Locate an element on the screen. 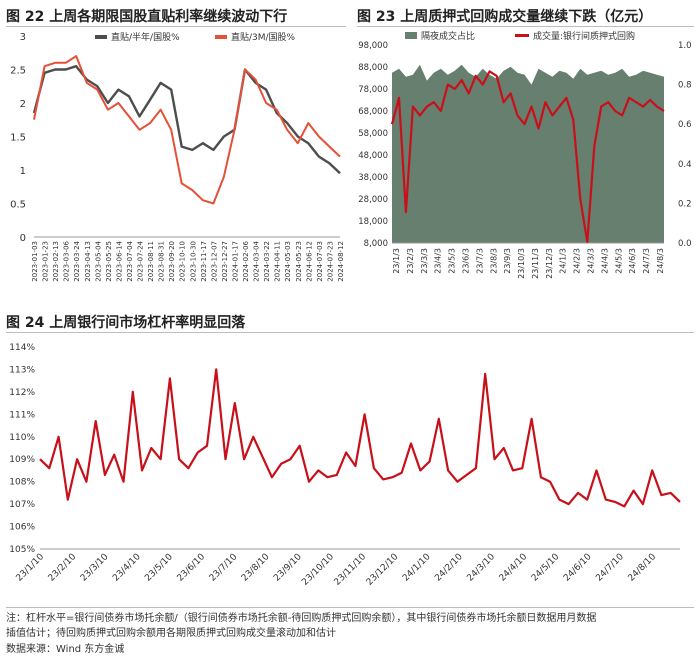 This screenshot has height=665, width=700. chart23-y-tick-label: 88,000 is located at coordinates (373, 68).